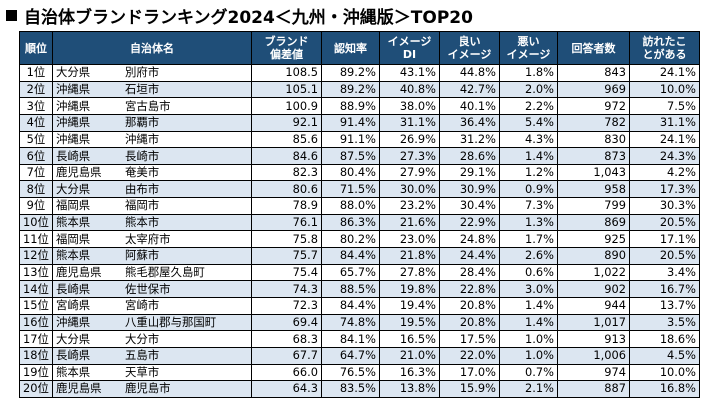 Image resolution: width=707 pixels, height=403 pixels. What do you see at coordinates (248, 17) in the screenshot?
I see `title-text: 自治体ブランドランキング2024＜九州・沖縄版＞TOP20` at bounding box center [248, 17].